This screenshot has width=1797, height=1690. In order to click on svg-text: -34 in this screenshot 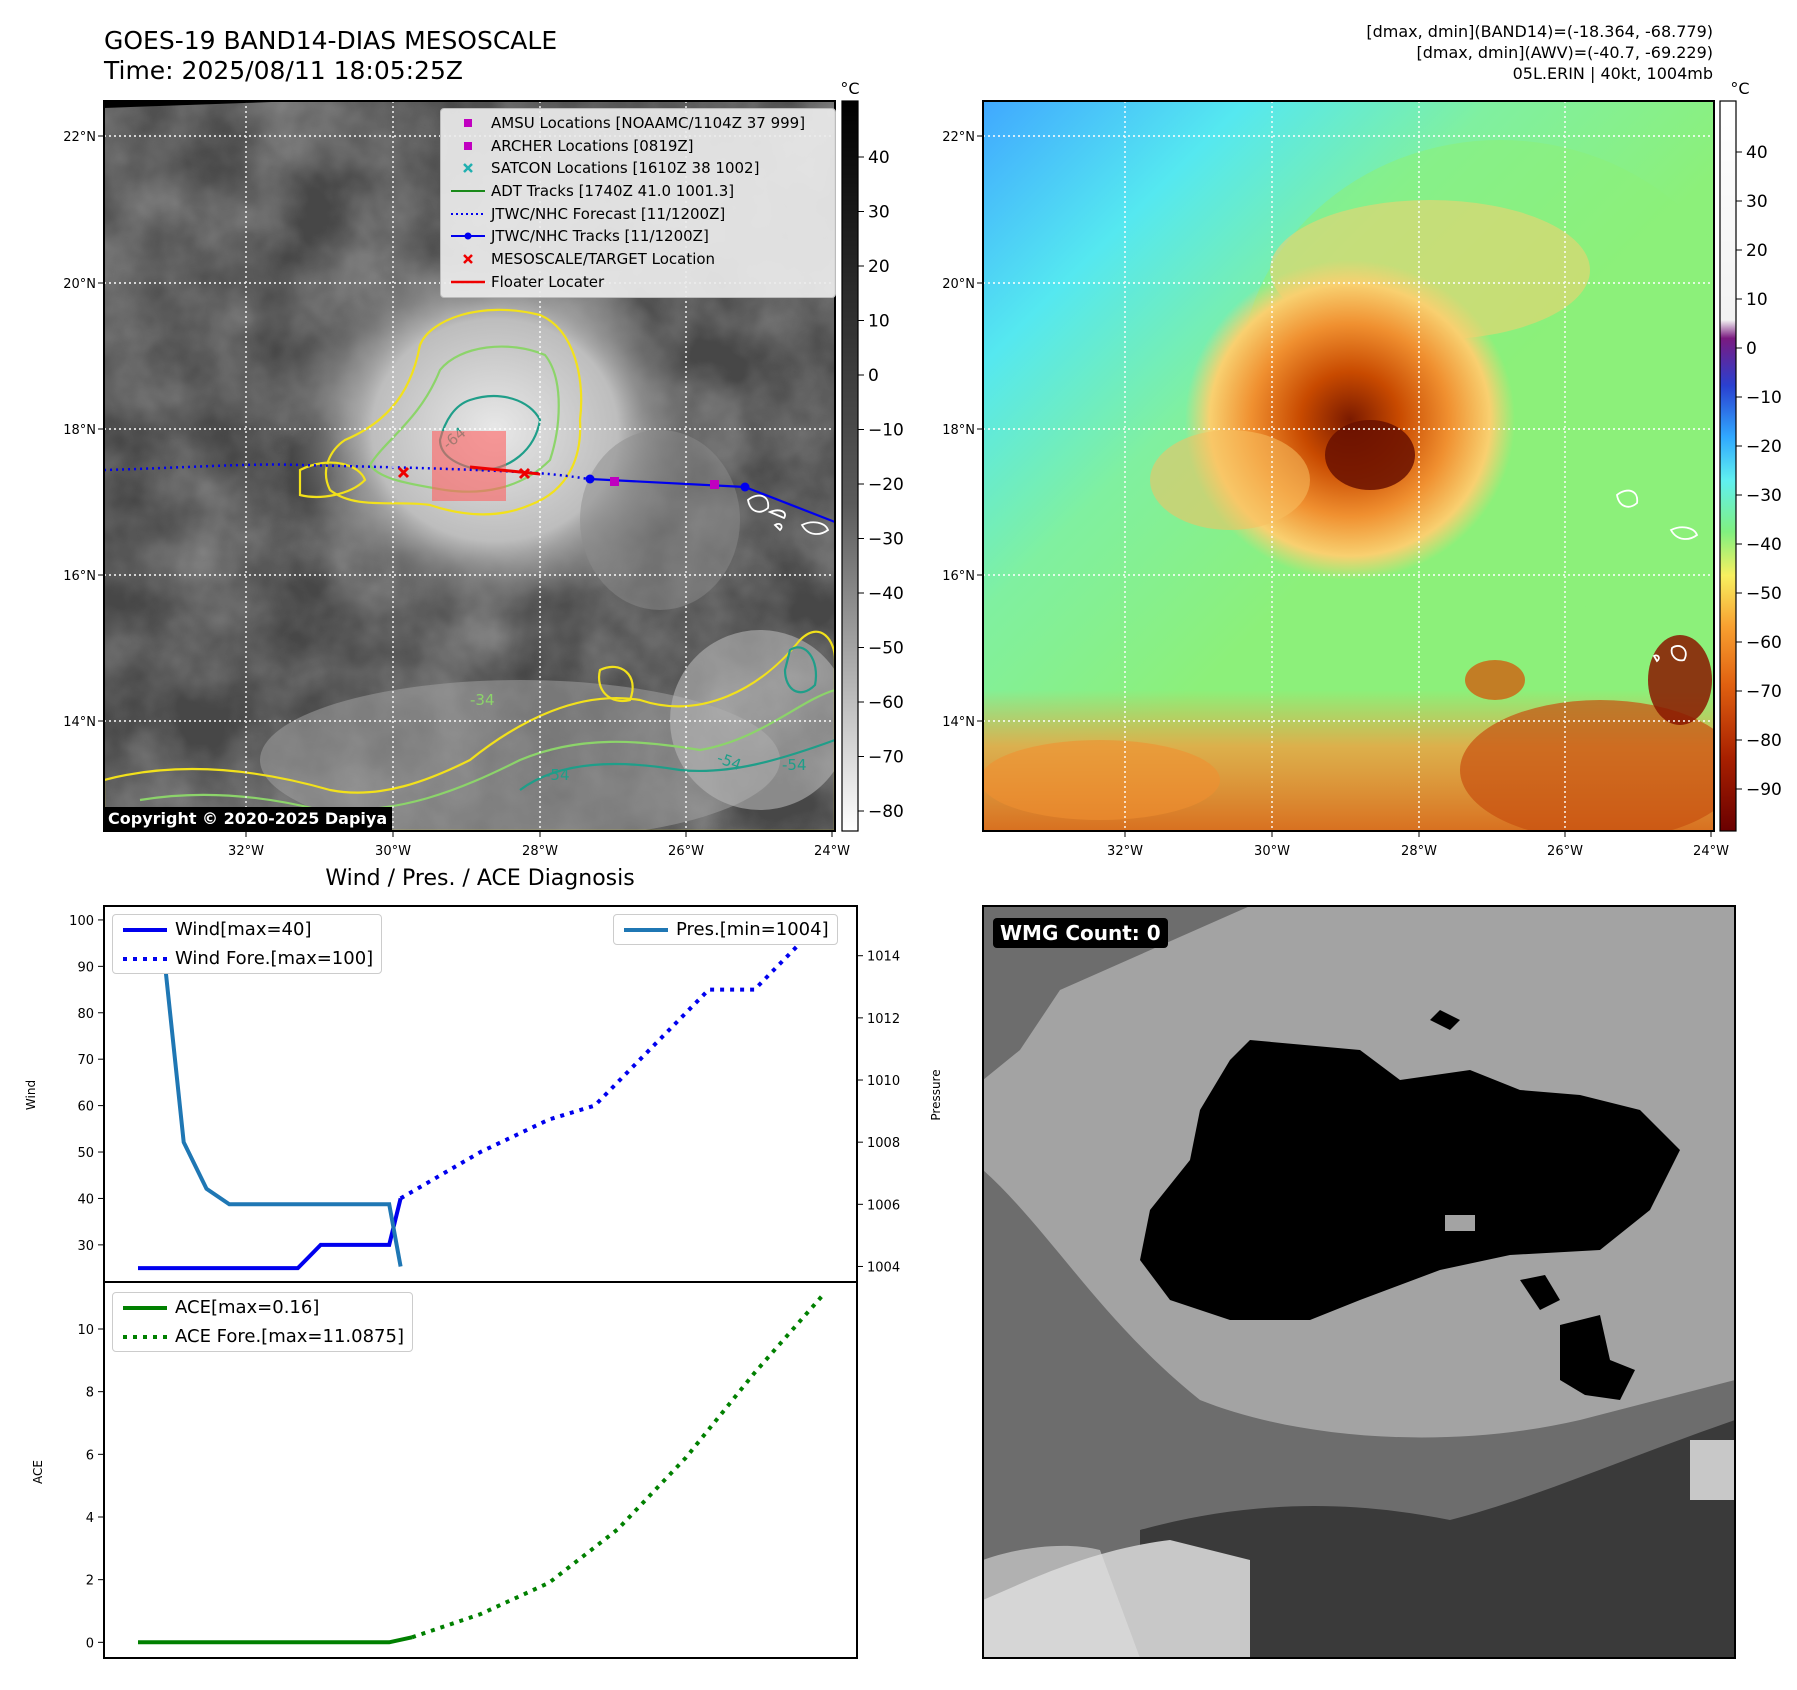, I will do `click(482, 700)`.